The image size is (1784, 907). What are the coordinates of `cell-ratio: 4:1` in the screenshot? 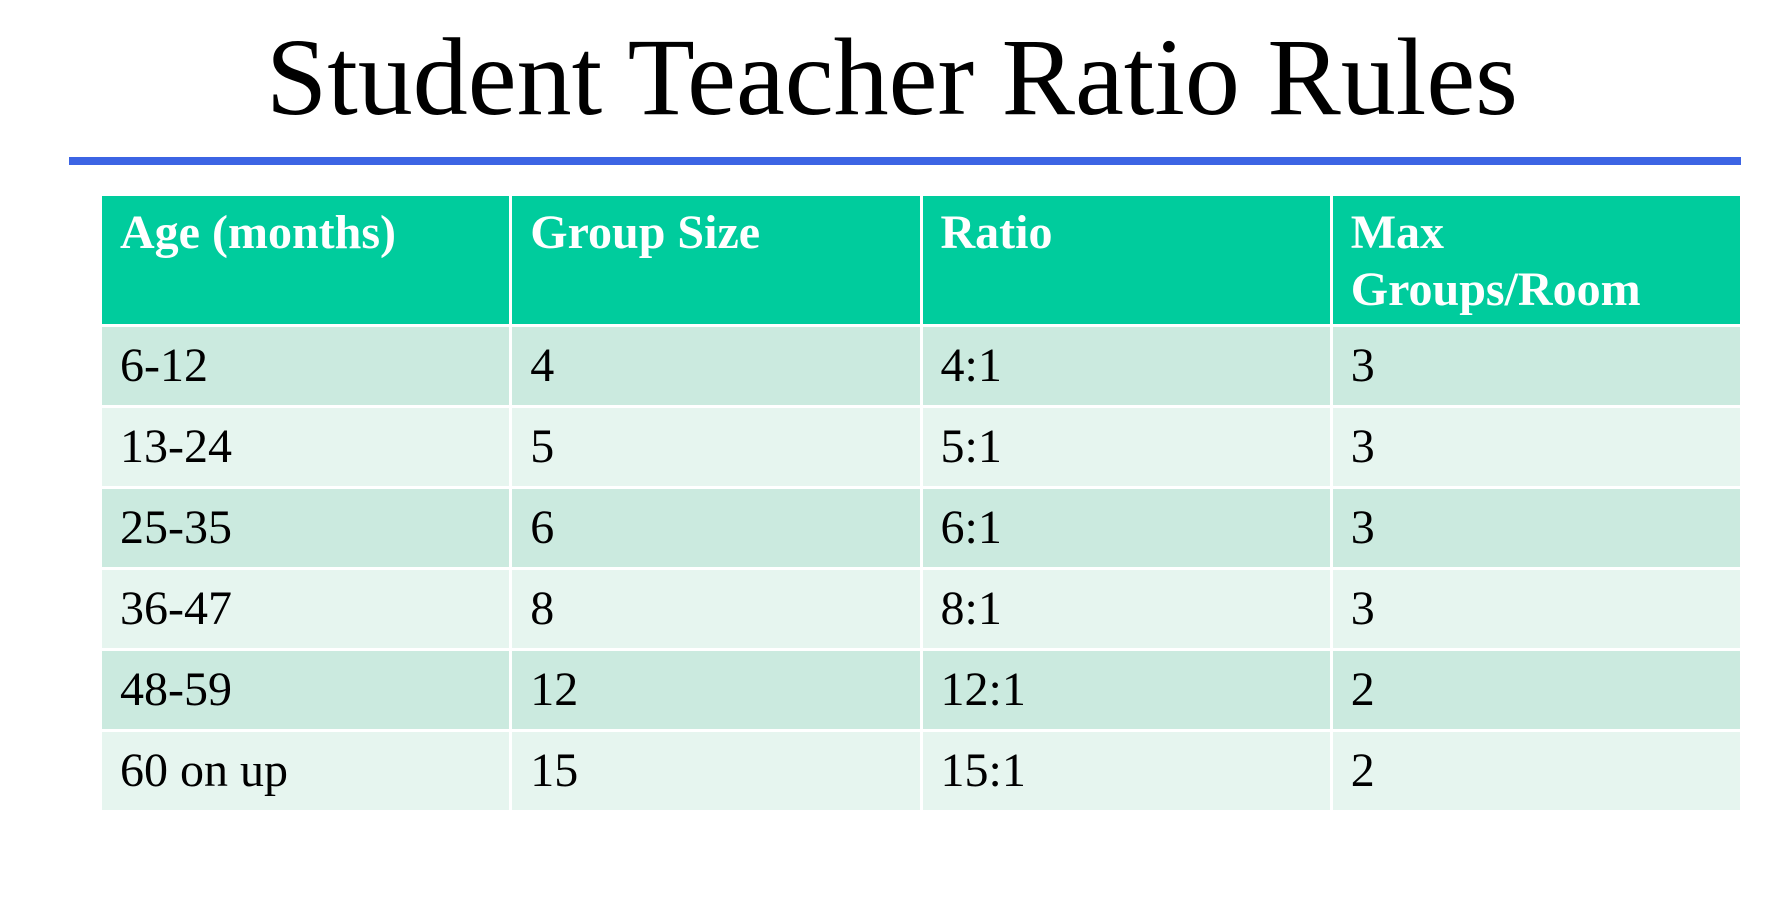 It's located at (1126, 366).